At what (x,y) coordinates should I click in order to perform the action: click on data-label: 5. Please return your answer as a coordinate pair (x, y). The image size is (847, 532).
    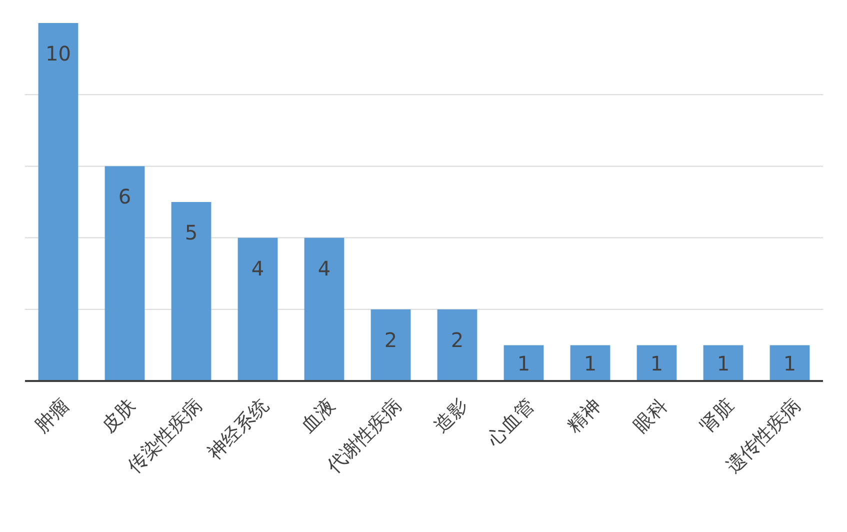
    Looking at the image, I should click on (191, 232).